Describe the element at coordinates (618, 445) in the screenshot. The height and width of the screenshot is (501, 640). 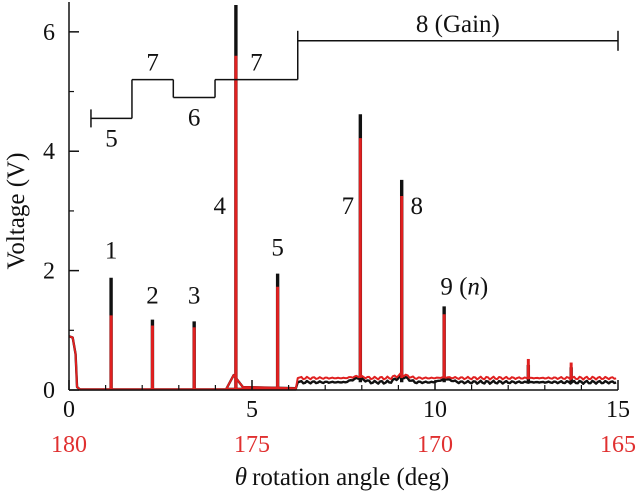
I see `x-secondary-tick-label-4: 165` at that location.